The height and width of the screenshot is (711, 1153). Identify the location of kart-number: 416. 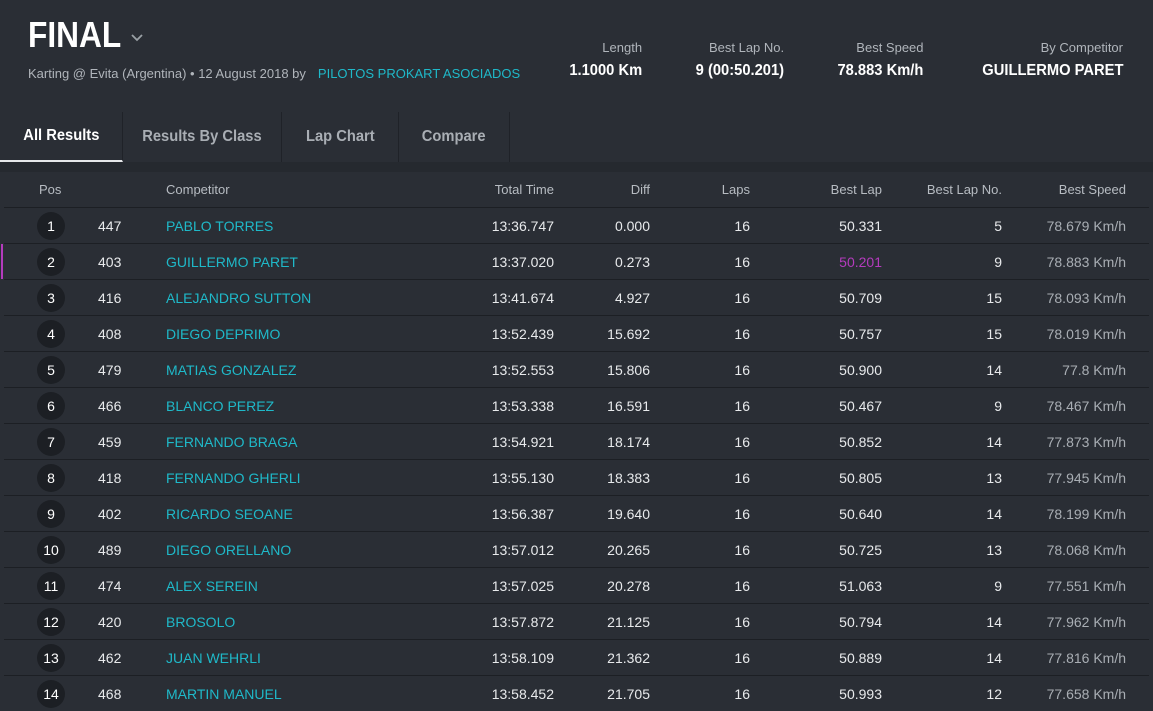
(110, 297).